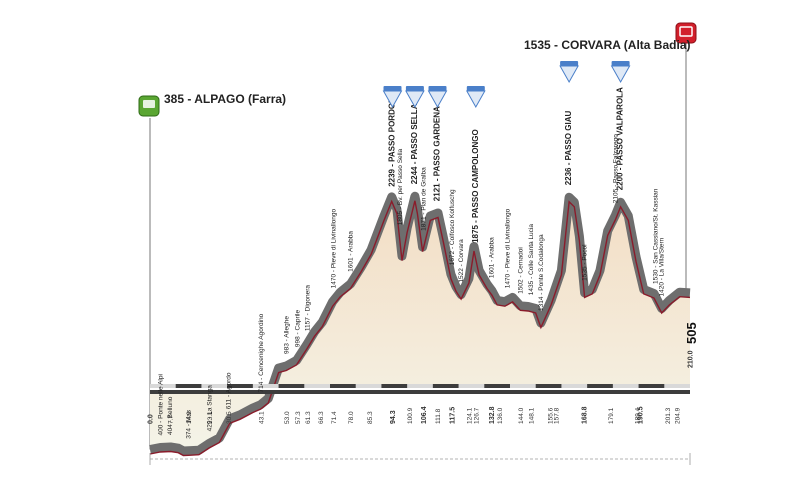 This screenshot has height=484, width=800. Describe the element at coordinates (261, 352) in the screenshot. I see `place-label: 714 - Cencenighe Agordino` at that location.